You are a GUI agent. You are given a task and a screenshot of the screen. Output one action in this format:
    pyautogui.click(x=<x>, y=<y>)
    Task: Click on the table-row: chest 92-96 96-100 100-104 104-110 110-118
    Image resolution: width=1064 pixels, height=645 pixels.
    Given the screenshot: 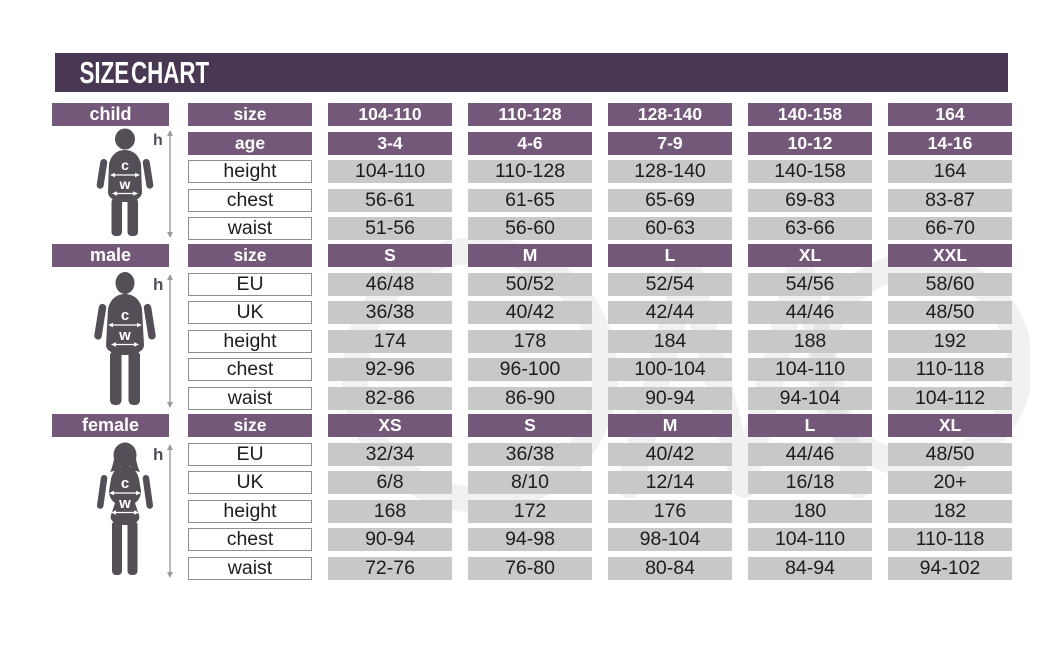 What is the action you would take?
    pyautogui.click(x=600, y=369)
    